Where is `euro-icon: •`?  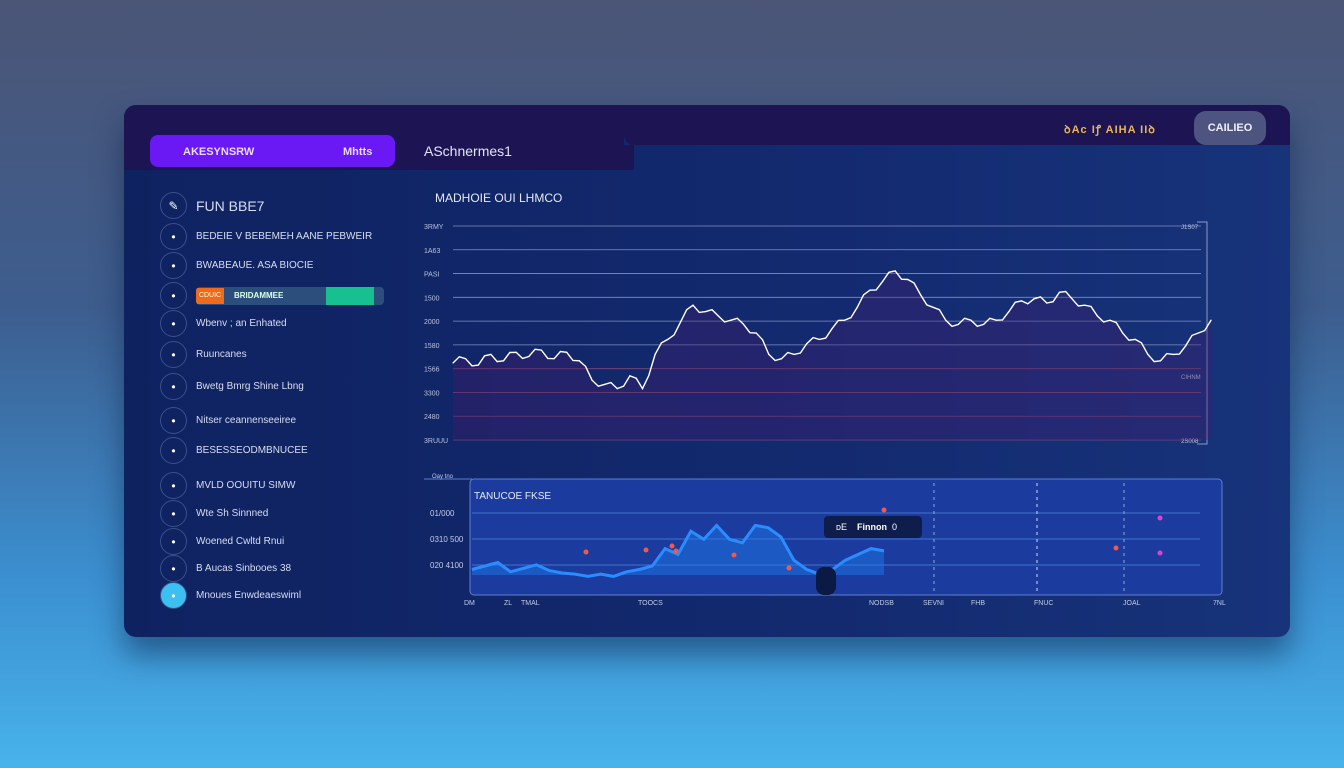 euro-icon: • is located at coordinates (173, 568).